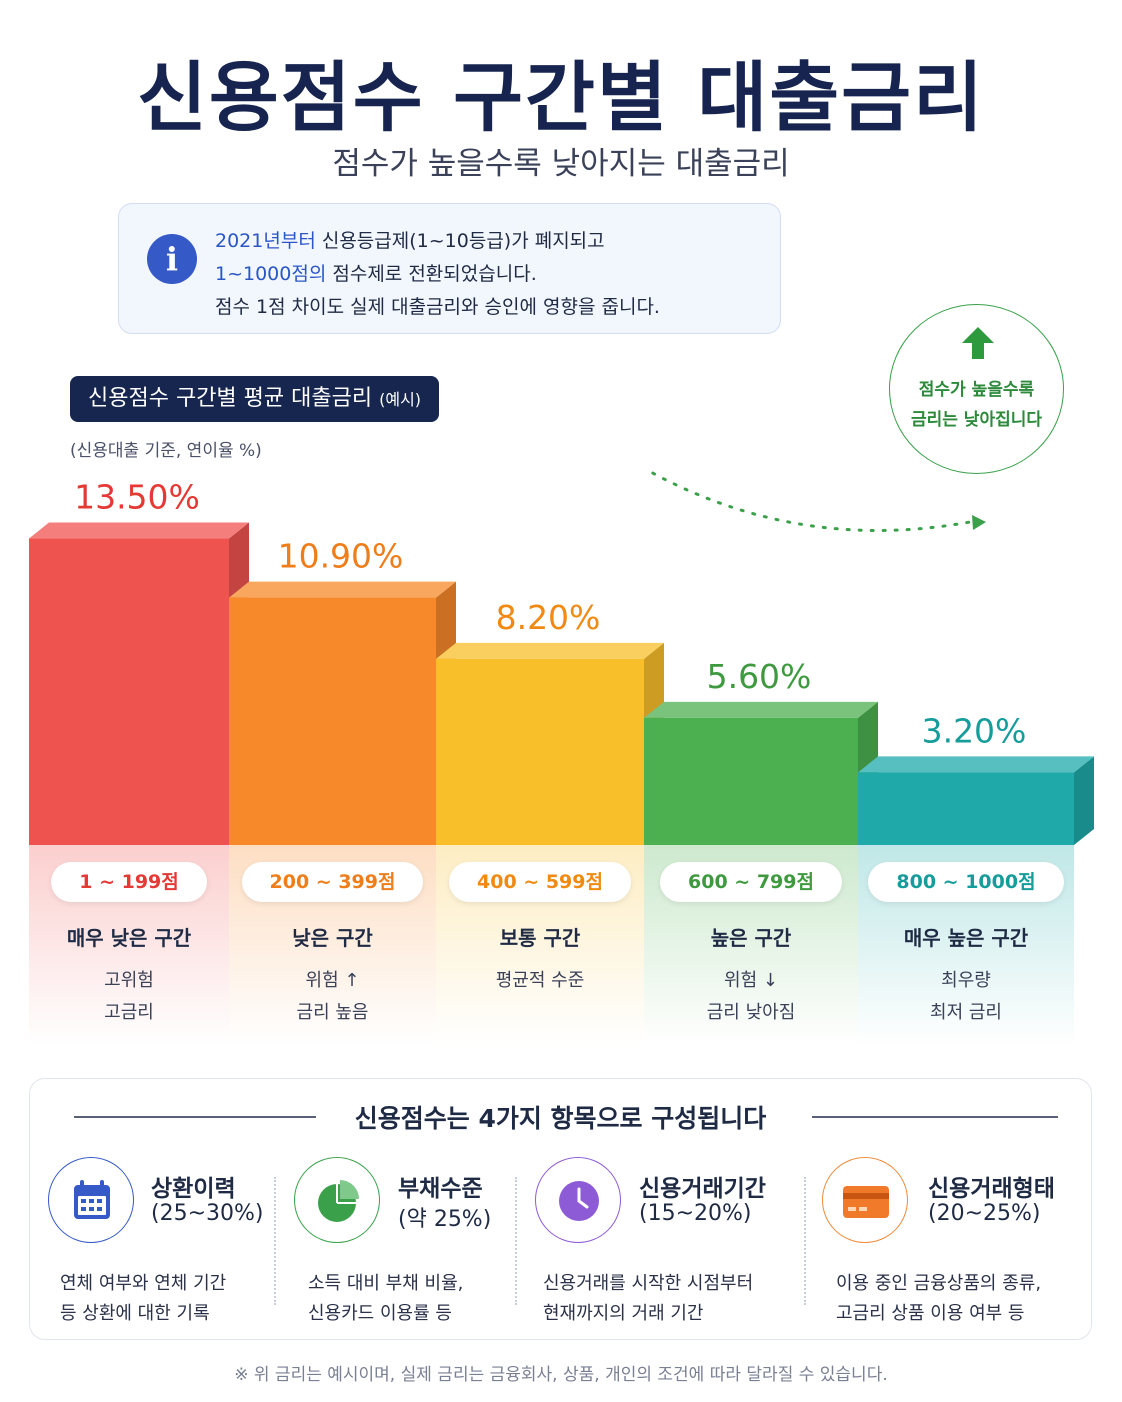 This screenshot has height=1402, width=1122. Describe the element at coordinates (751, 882) in the screenshot. I see `score-range-pill: 600 ~ 799점` at that location.